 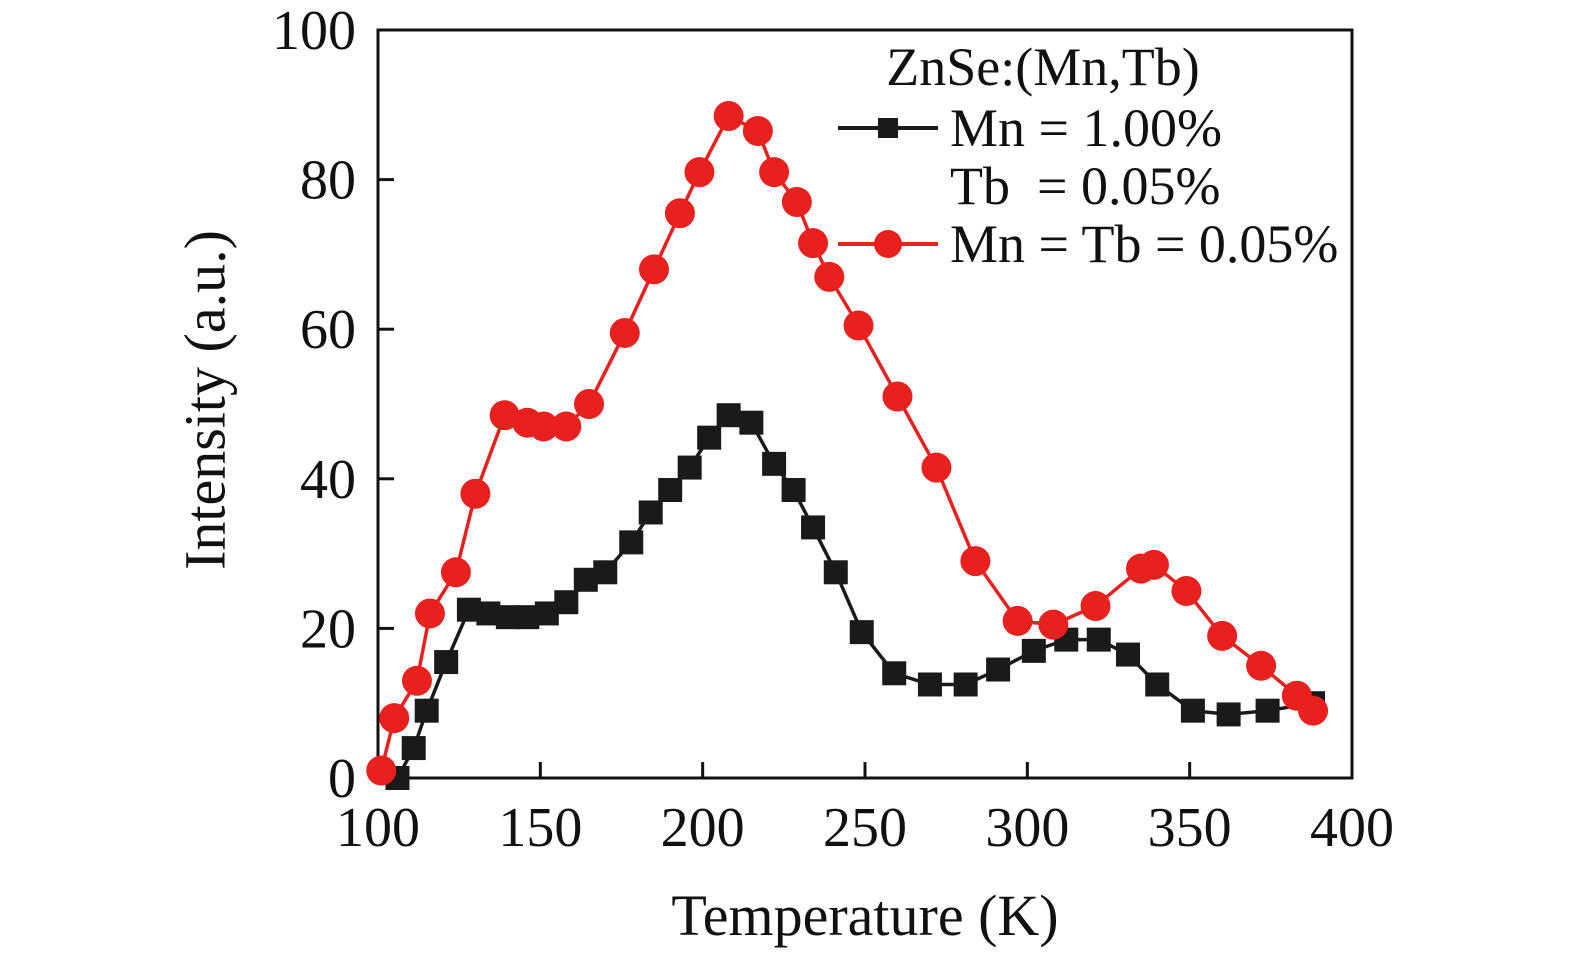 What do you see at coordinates (865, 828) in the screenshot?
I see `svg-text: 250` at bounding box center [865, 828].